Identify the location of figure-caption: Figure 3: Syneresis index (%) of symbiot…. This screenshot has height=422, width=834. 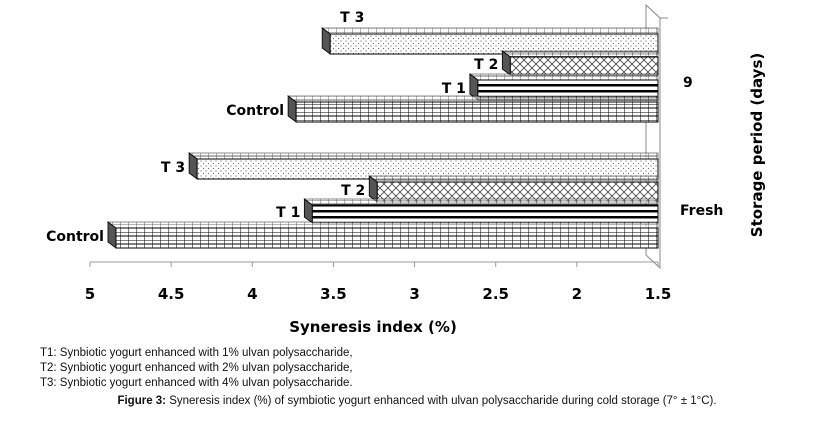
(417, 401).